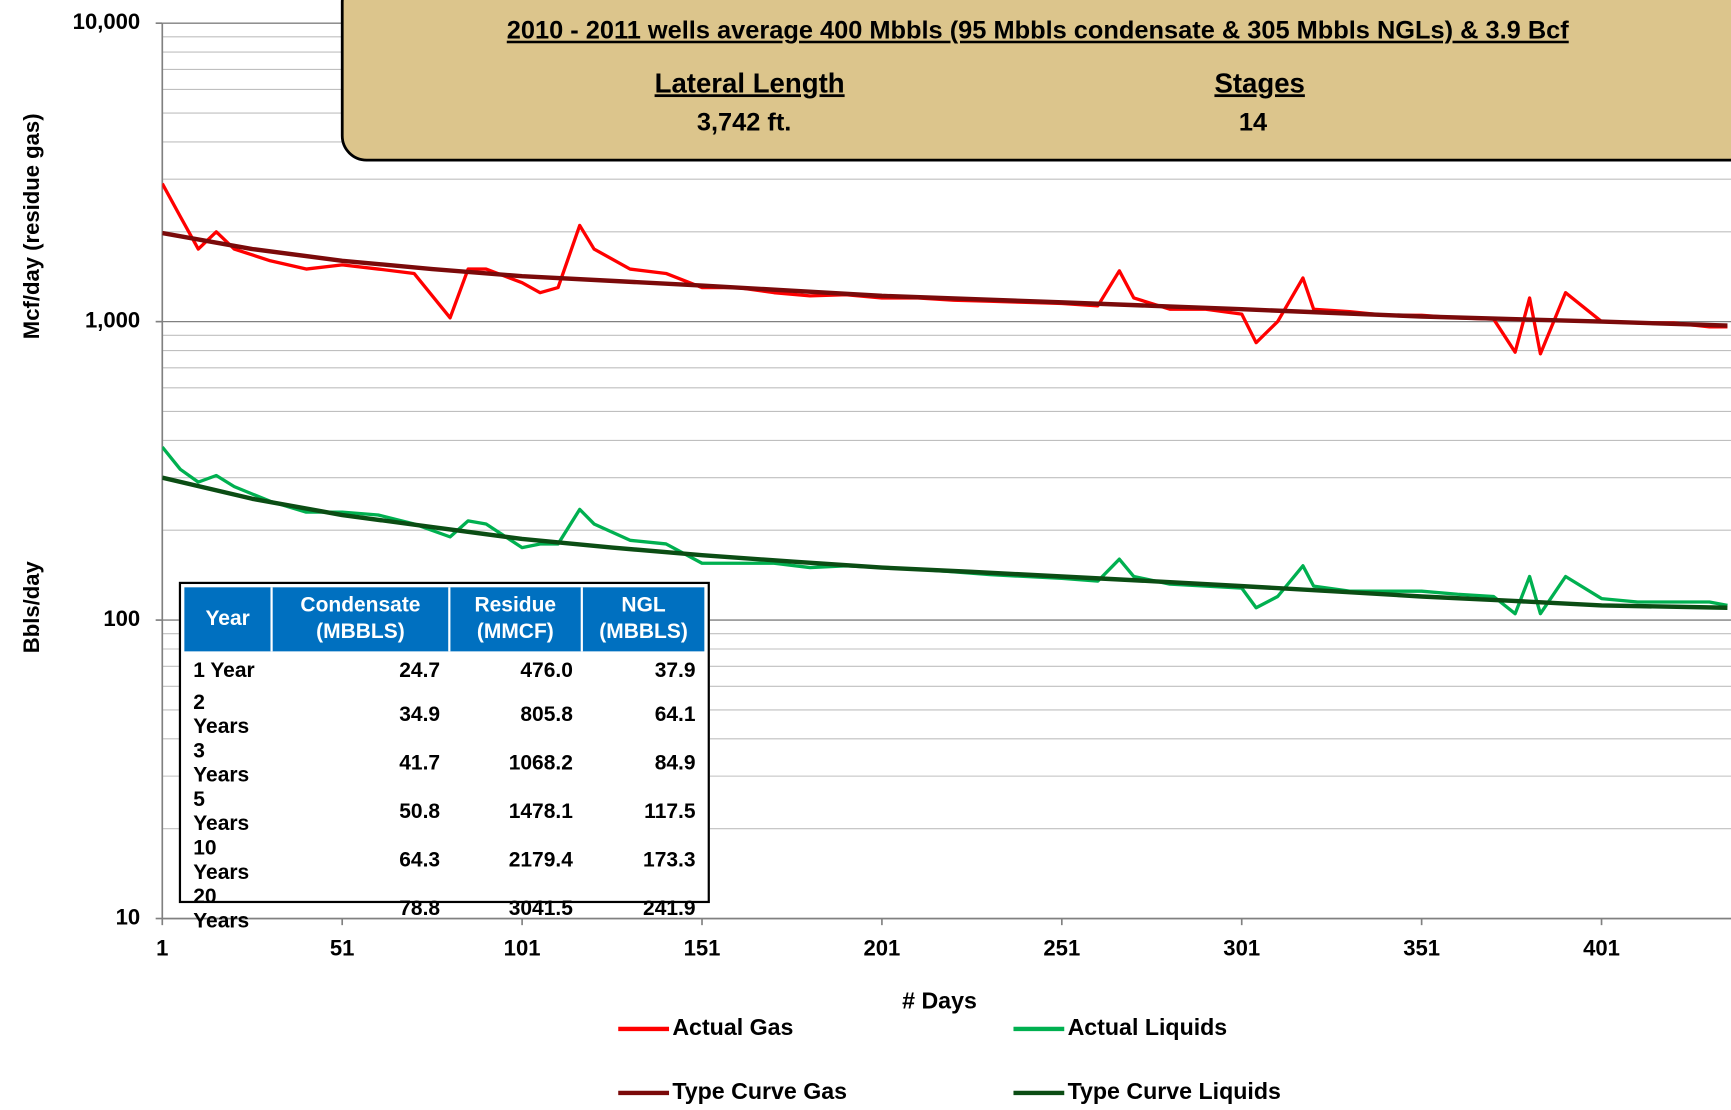 Image resolution: width=1731 pixels, height=1110 pixels. What do you see at coordinates (515, 619) in the screenshot?
I see `header-cell: Residue (MMCF)` at bounding box center [515, 619].